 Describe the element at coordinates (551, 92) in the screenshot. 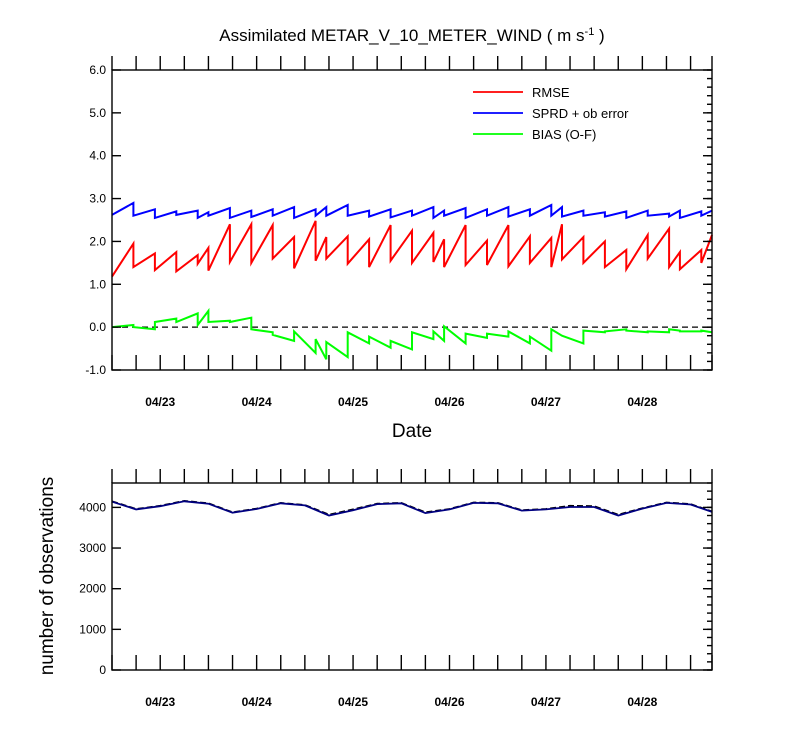

I see `legend-label: RMSE` at that location.